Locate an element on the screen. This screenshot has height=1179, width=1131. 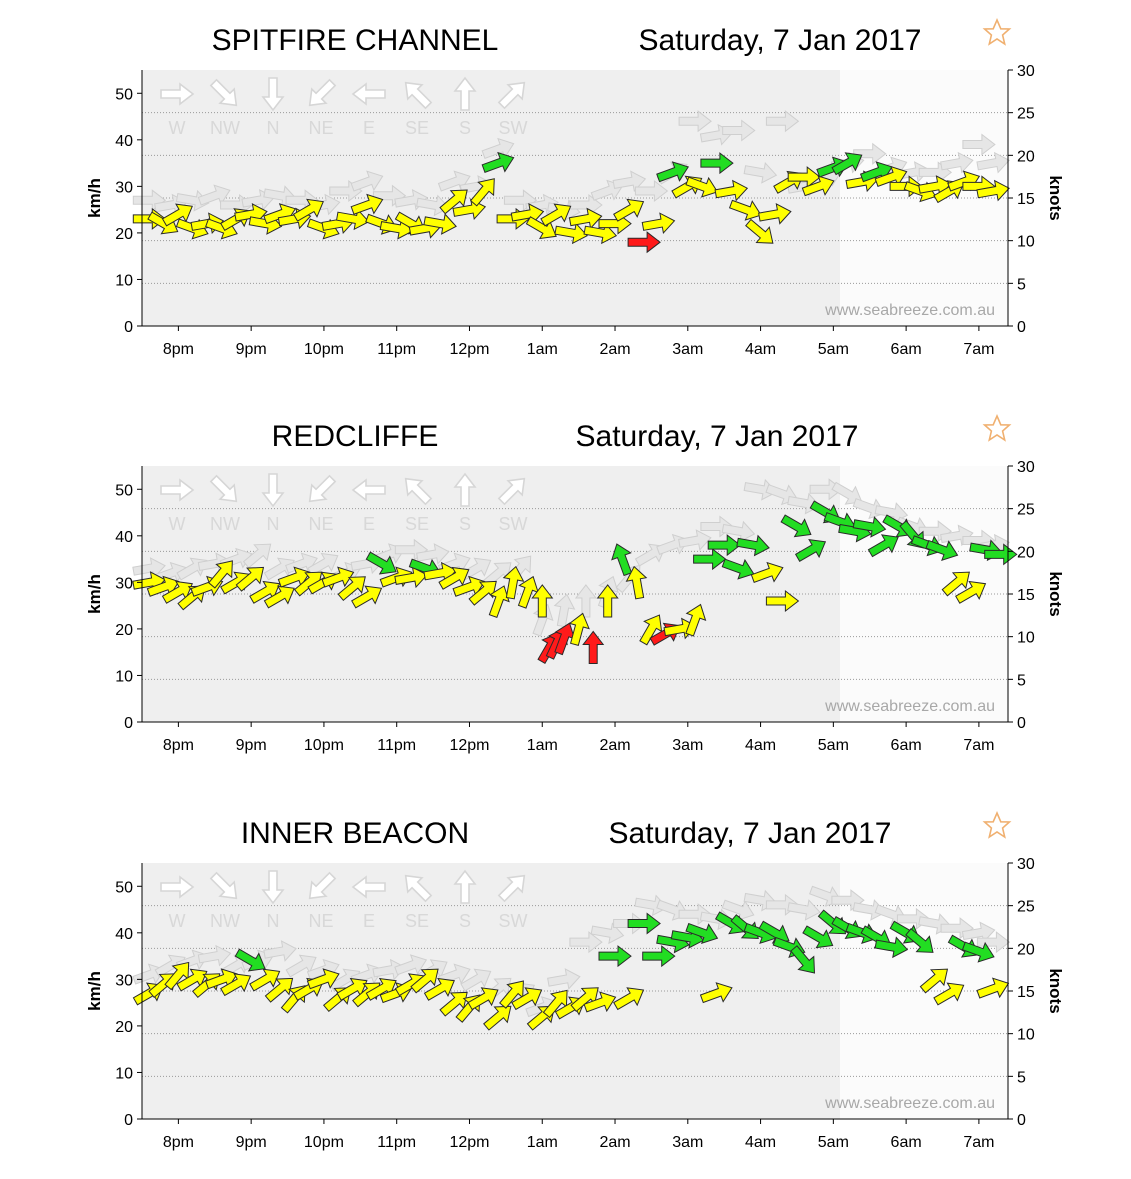
station-title: SPITFIRE CHANNEL is located at coordinates (355, 40).